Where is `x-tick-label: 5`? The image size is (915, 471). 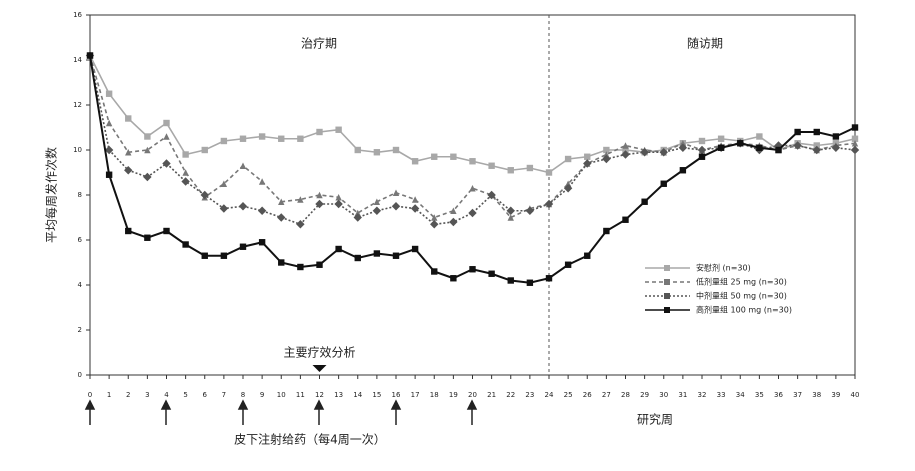
x-tick-label: 5 is located at coordinates (185, 395).